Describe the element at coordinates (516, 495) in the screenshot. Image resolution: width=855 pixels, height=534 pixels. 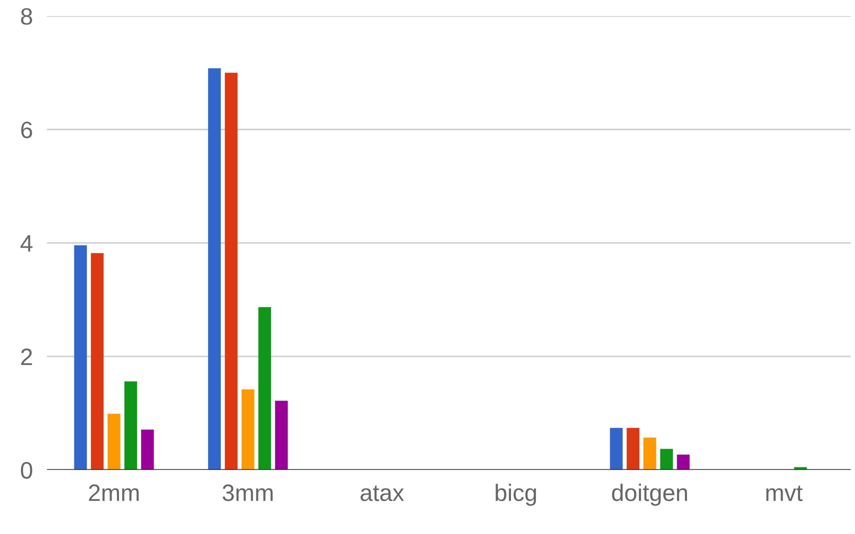
I see `x-tick-label: bicg` at that location.